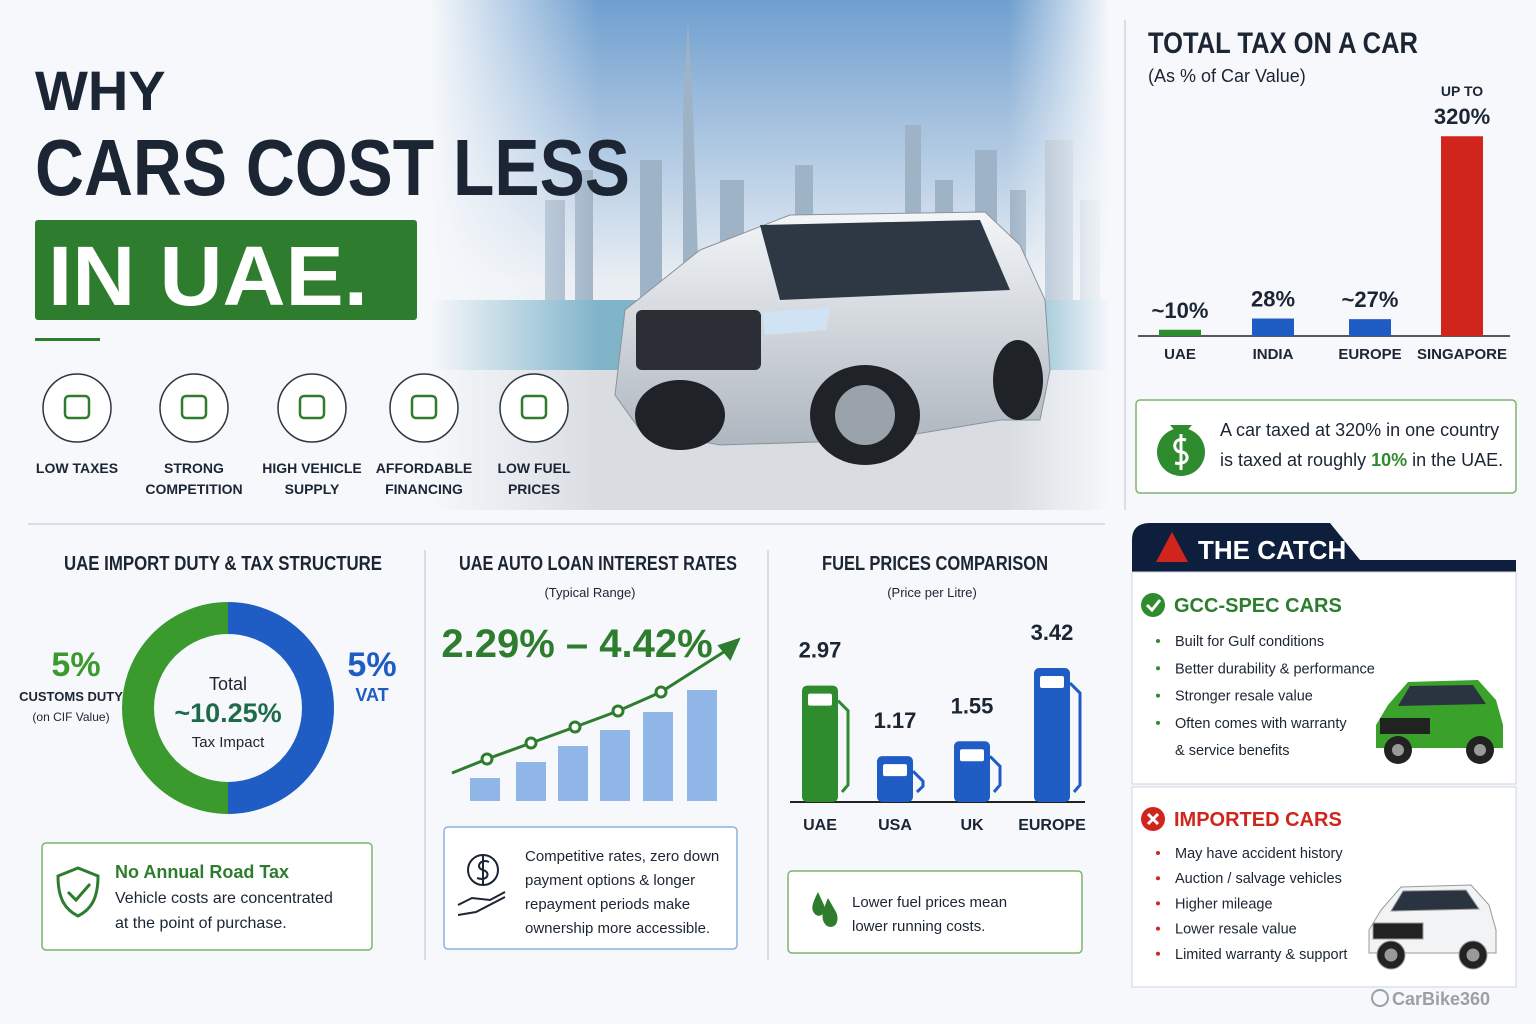  I want to click on list-item: Limited warranty & support, so click(1261, 955).